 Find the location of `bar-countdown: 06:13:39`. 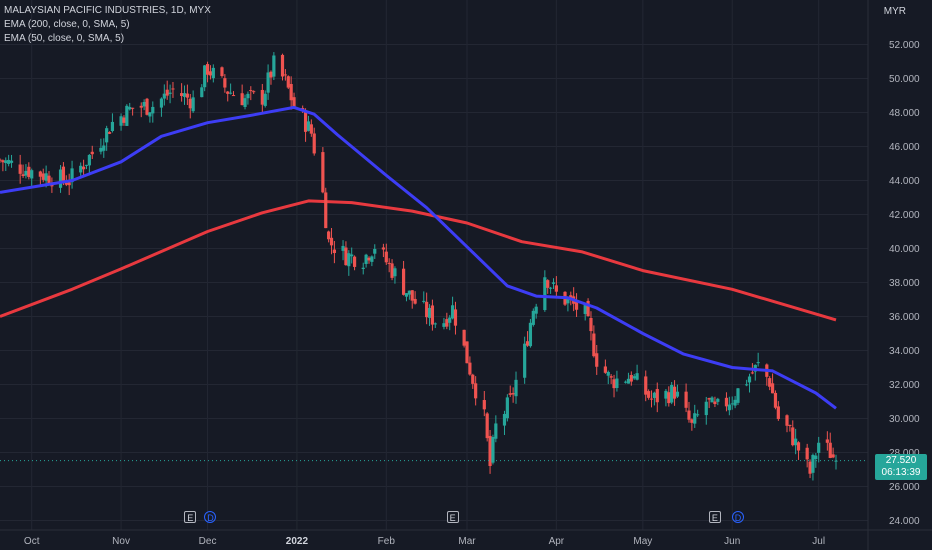

bar-countdown: 06:13:39 is located at coordinates (901, 472).